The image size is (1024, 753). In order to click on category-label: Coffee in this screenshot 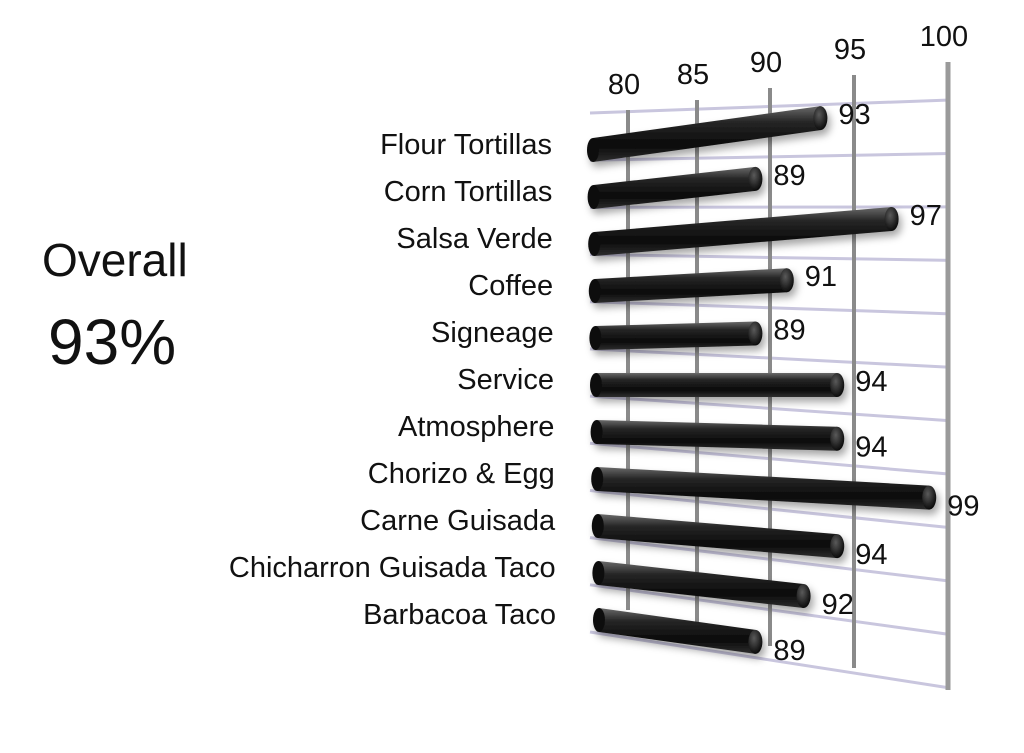, I will do `click(510, 286)`.